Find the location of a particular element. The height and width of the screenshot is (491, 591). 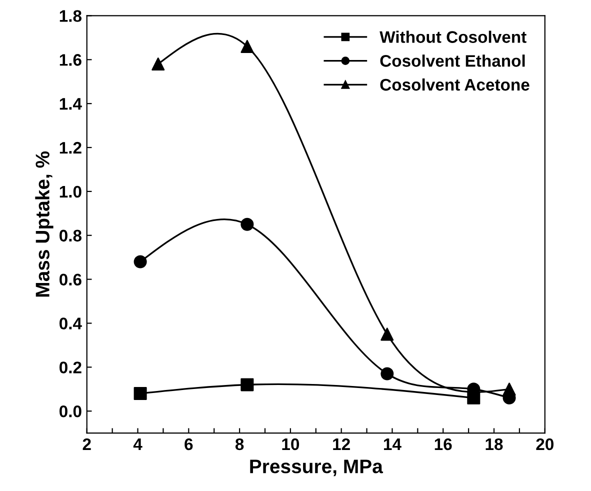

x-tick-label: 8 is located at coordinates (239, 444).